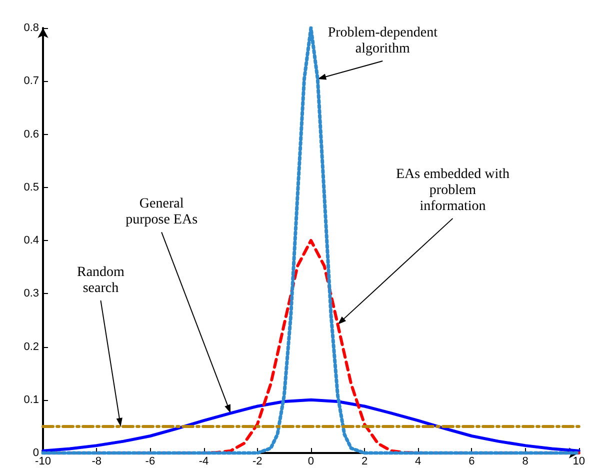 This screenshot has height=473, width=597. What do you see at coordinates (525, 462) in the screenshot?
I see `x-tick-label: 8` at bounding box center [525, 462].